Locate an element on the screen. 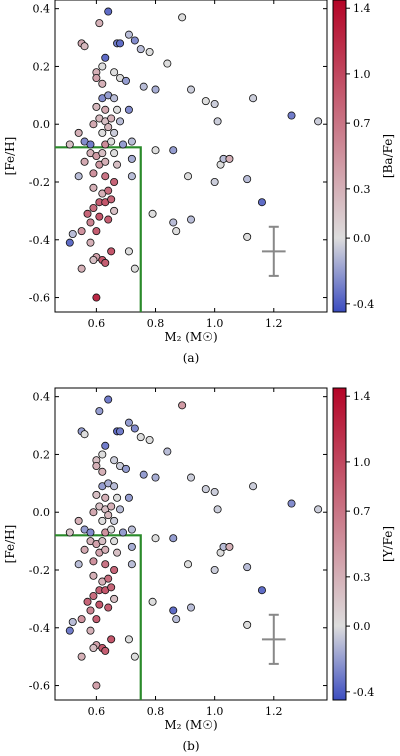 Image resolution: width=400 pixels, height=756 pixels. region-boundary is located at coordinates (98, 617).